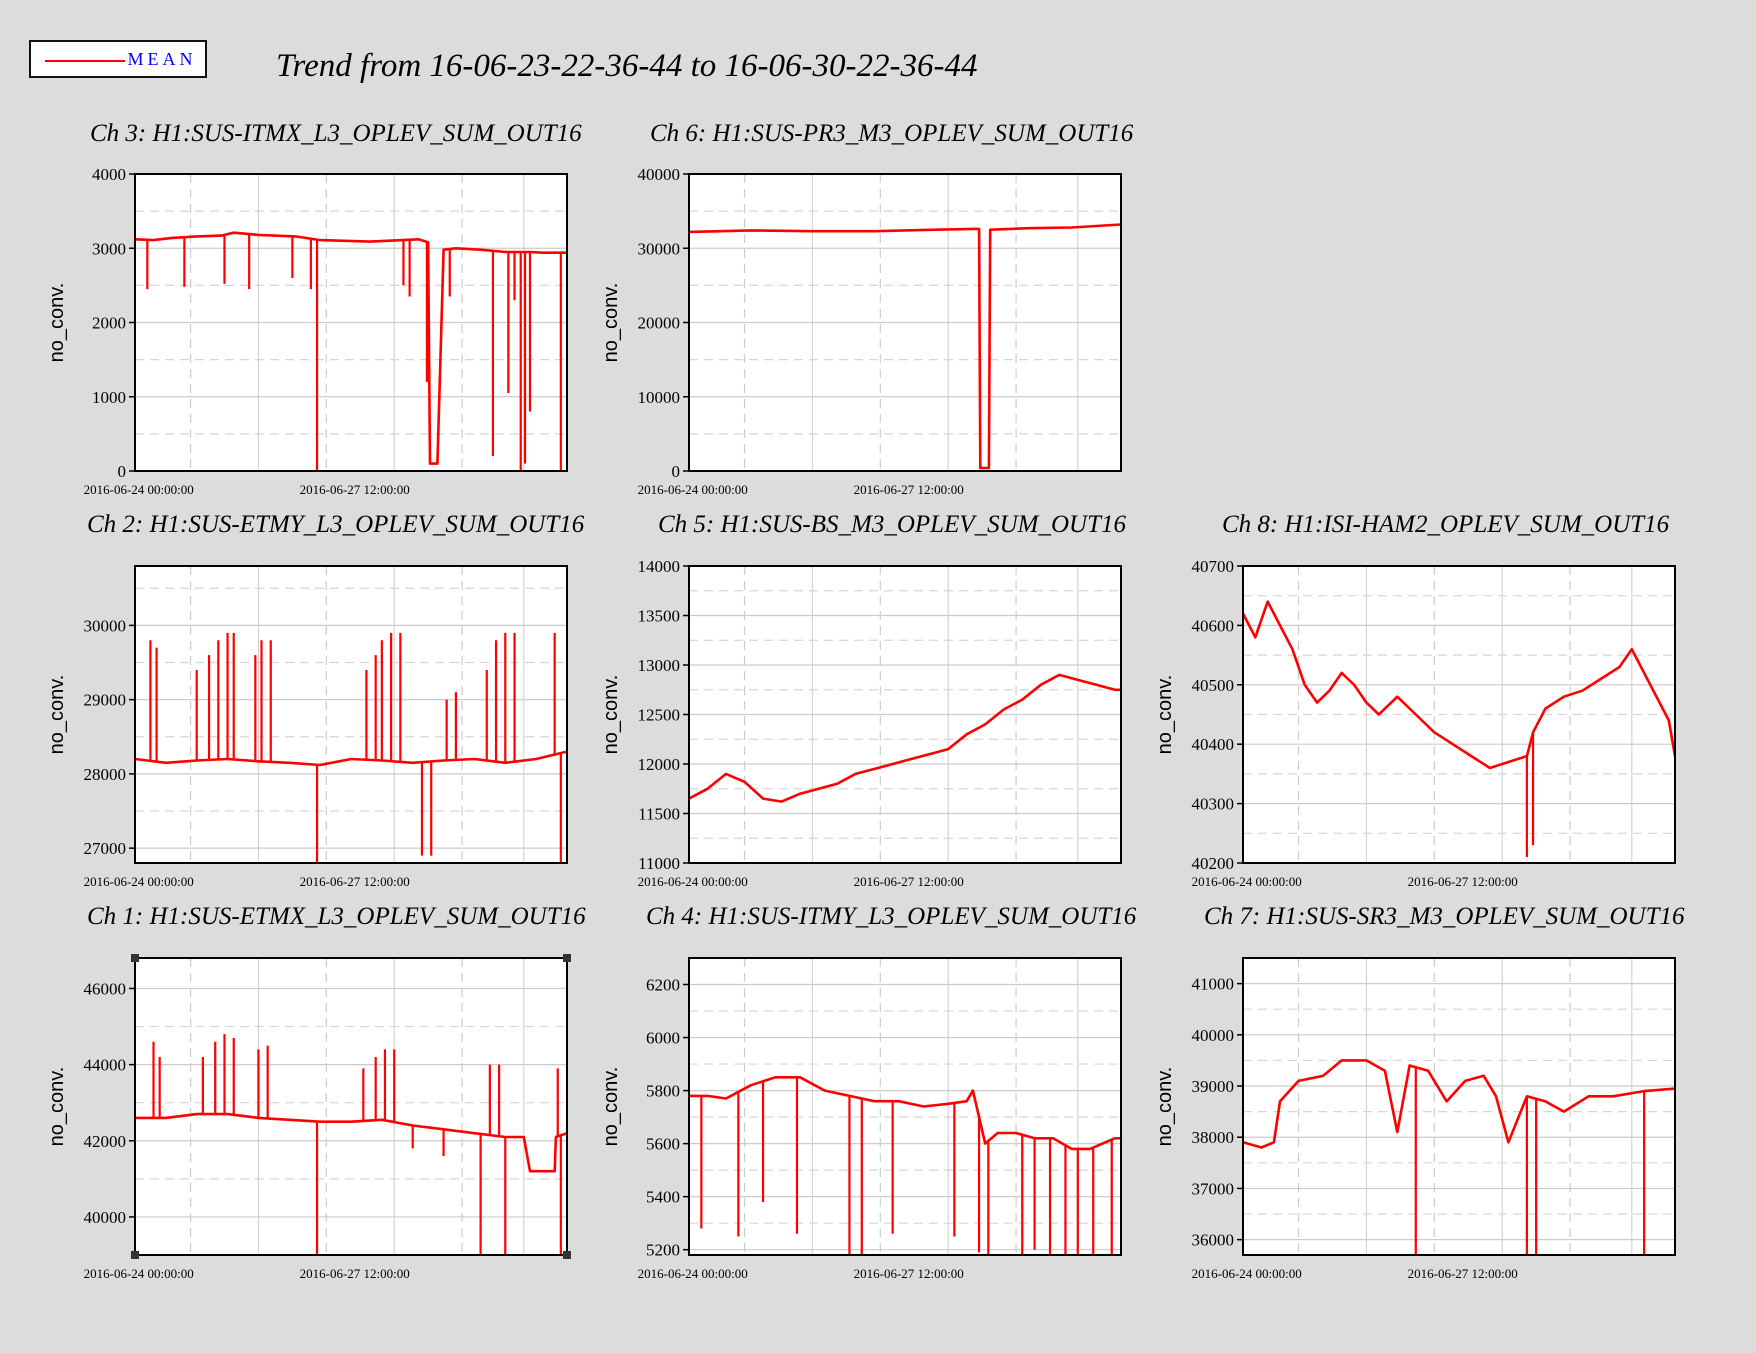  Describe the element at coordinates (1459, 1157) in the screenshot. I see `series-group-ch7` at that location.